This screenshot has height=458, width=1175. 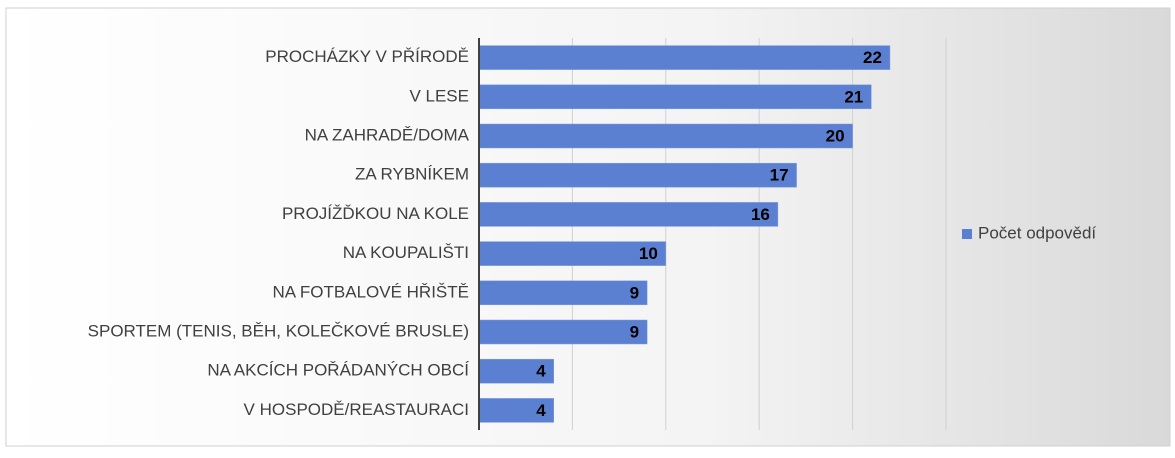 I want to click on y-tick-label: NA AKCÍCH POŘÁDANÝCH OBCÍ, so click(x=338, y=370).